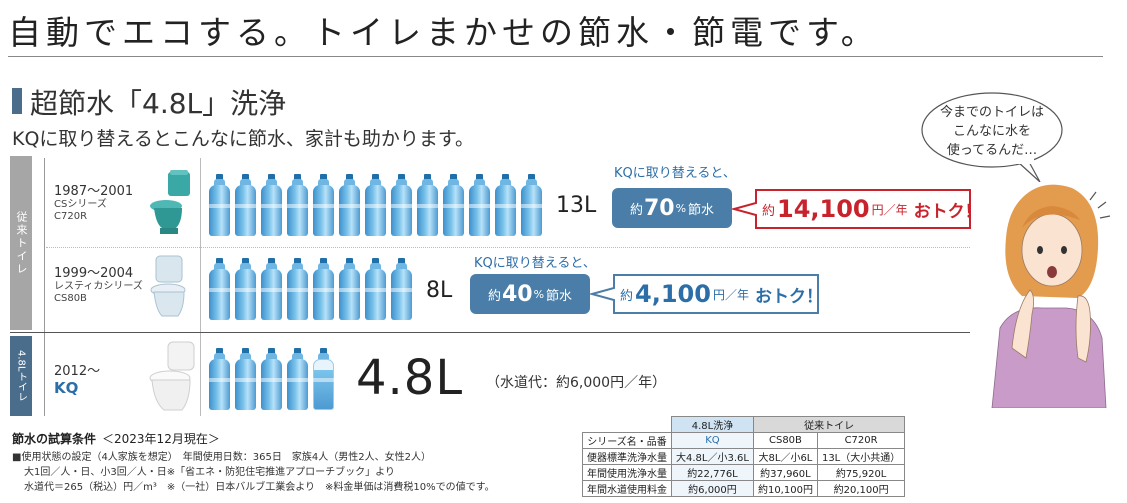  What do you see at coordinates (851, 209) in the screenshot?
I see `callout-red-frame` at bounding box center [851, 209].